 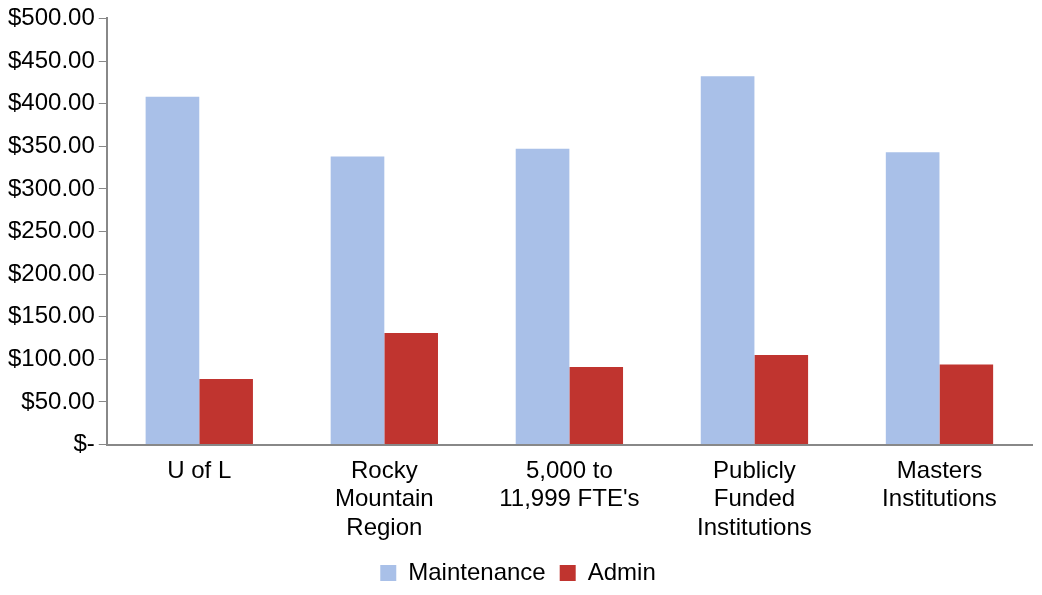 What do you see at coordinates (84, 443) in the screenshot?
I see `y-tick-label: $-` at bounding box center [84, 443].